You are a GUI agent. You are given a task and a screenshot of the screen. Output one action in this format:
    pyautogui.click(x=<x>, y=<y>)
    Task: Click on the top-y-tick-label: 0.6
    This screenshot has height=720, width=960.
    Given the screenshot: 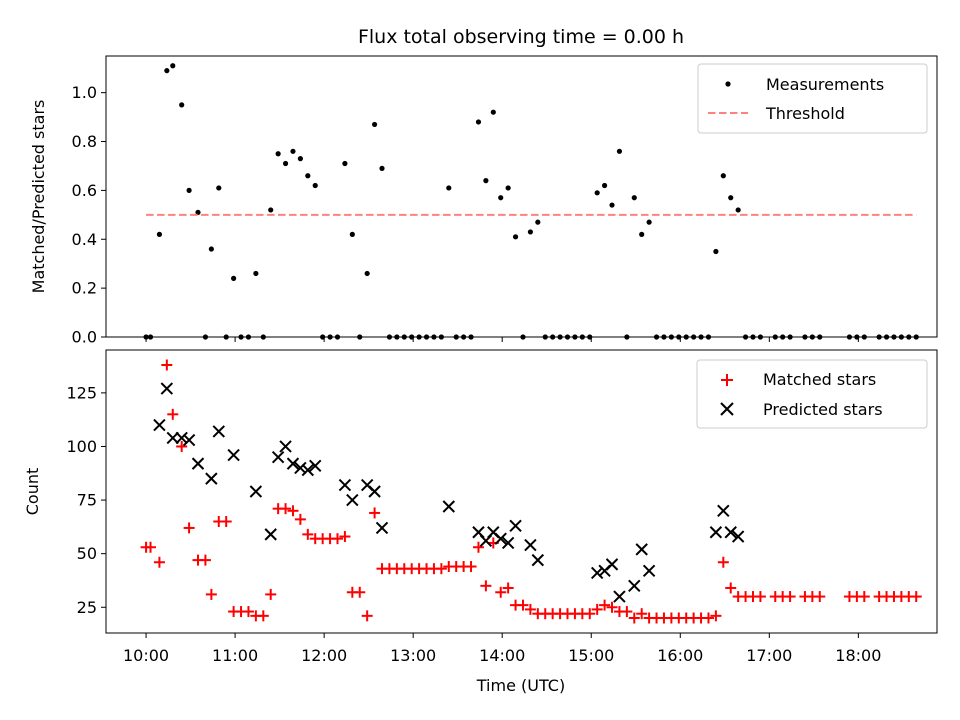 What is the action you would take?
    pyautogui.click(x=84, y=190)
    